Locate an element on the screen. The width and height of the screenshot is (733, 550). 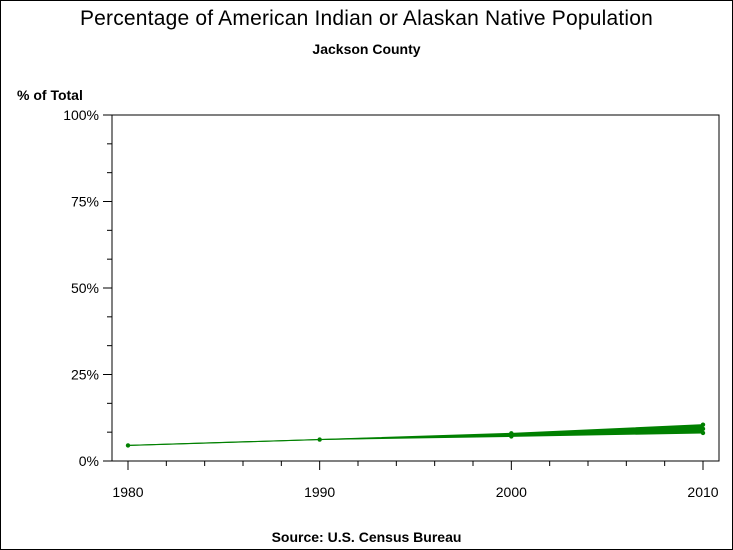
x-axis: 1980 1990 2000 2010 is located at coordinates (415, 480).